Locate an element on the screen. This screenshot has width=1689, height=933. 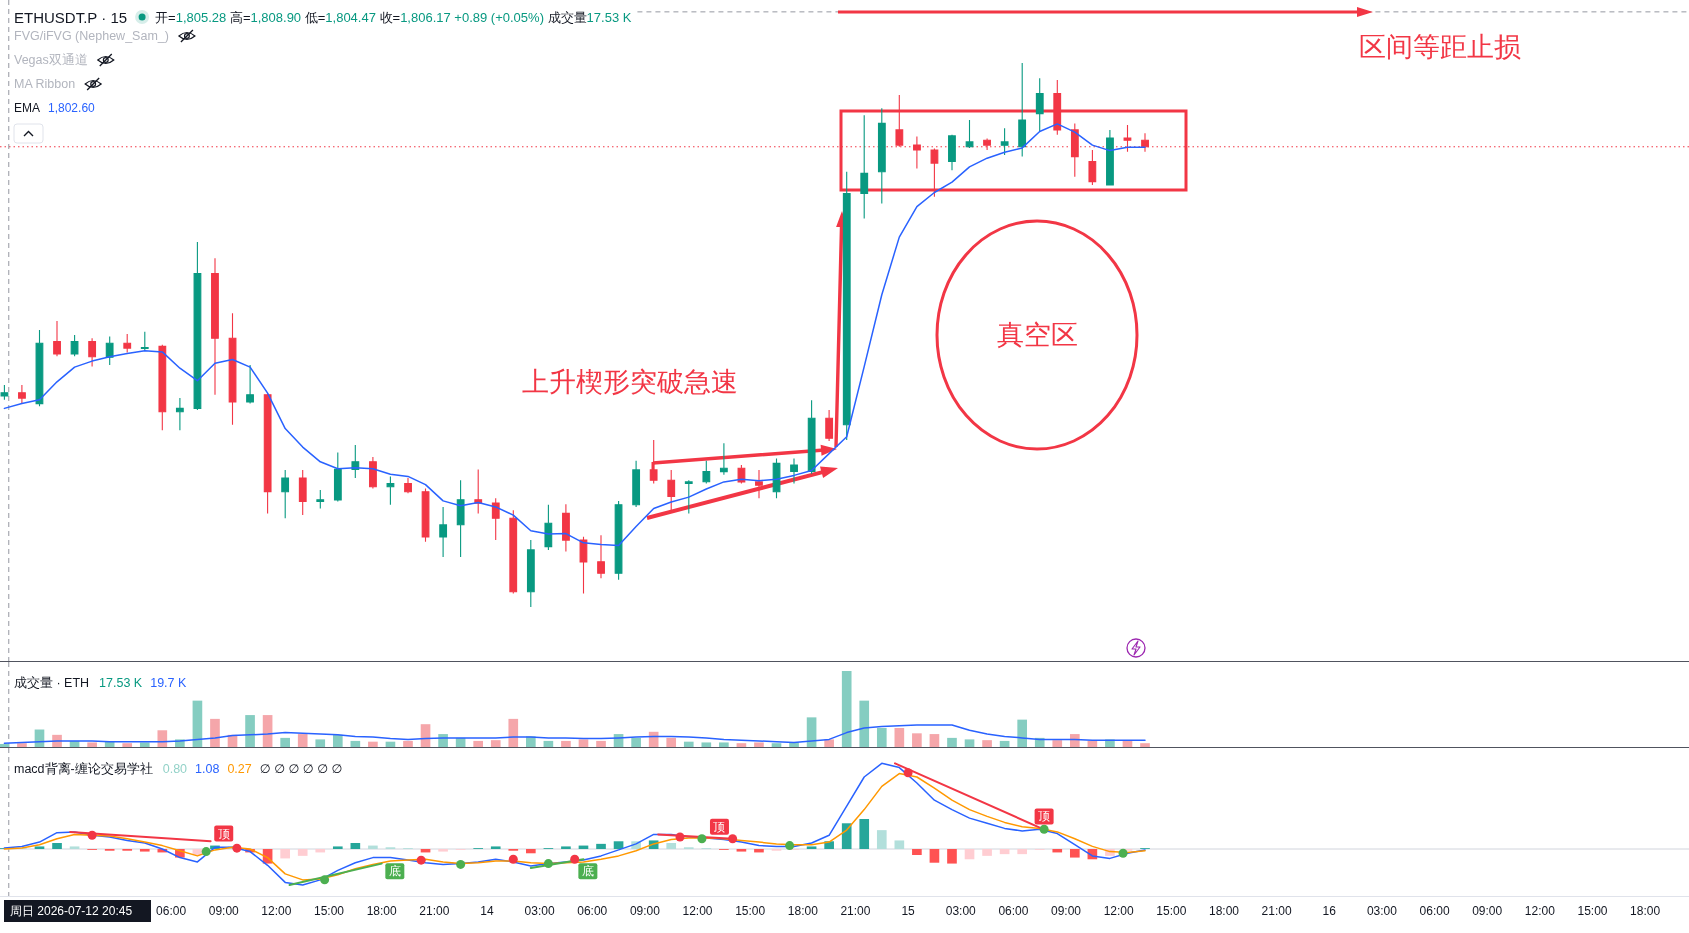
text: 开=1,805.28 高=1,808.90 低=1,804.47 收=1,806.17 +0.89 (+0.05%) 成交量17.53 K is located at coordinates (393, 17).